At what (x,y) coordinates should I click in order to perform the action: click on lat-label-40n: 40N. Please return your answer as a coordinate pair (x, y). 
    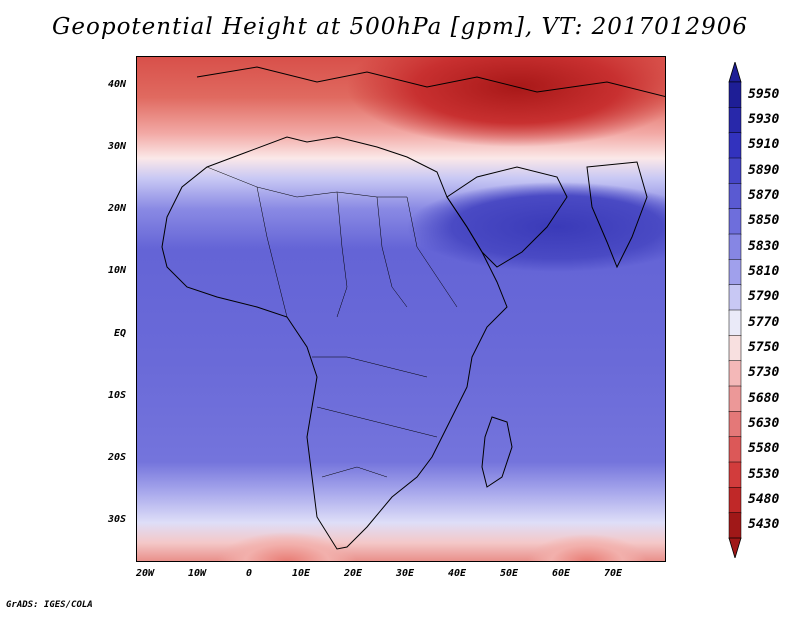
    Looking at the image, I should click on (116, 84).